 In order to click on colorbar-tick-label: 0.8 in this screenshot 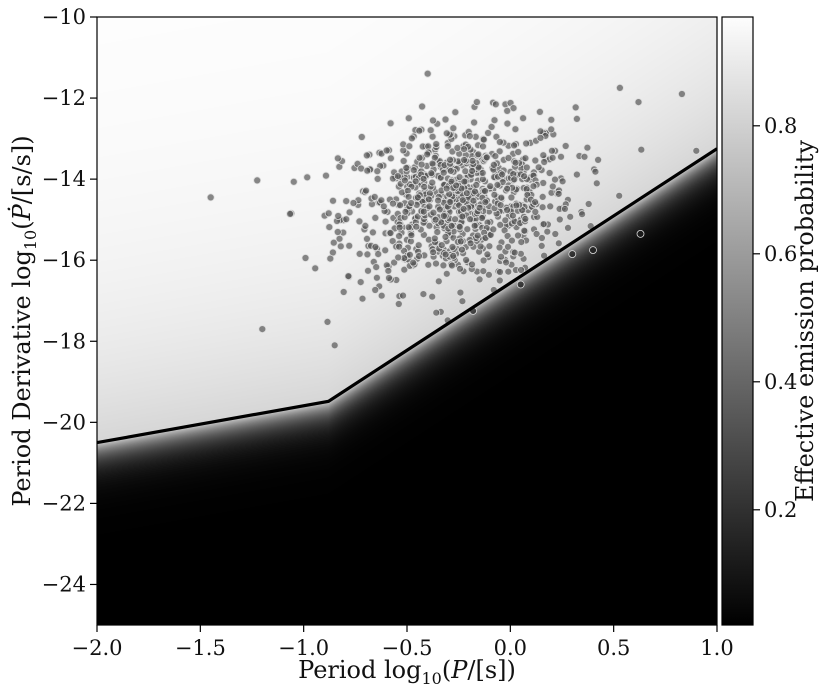, I will do `click(780, 126)`.